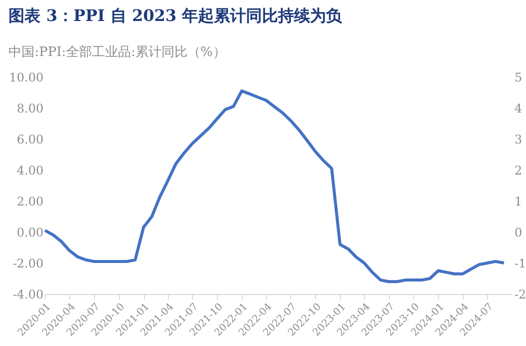 Image resolution: width=526 pixels, height=346 pixels. What do you see at coordinates (30, 139) in the screenshot?
I see `y-tick-label: 6.00` at bounding box center [30, 139].